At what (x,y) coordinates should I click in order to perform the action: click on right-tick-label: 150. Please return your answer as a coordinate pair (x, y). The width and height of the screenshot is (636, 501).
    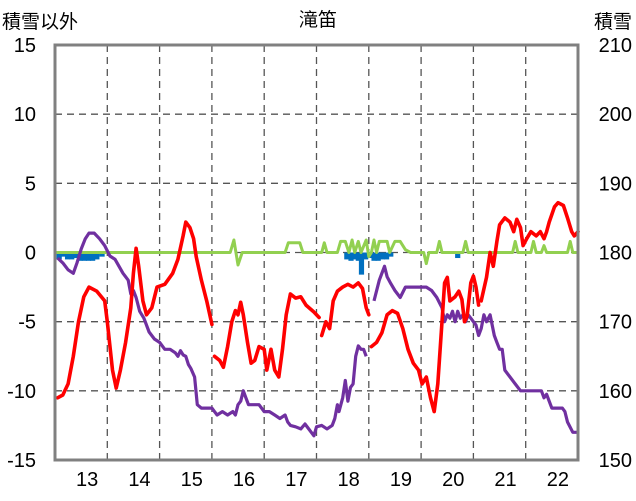
    Looking at the image, I should click on (615, 461).